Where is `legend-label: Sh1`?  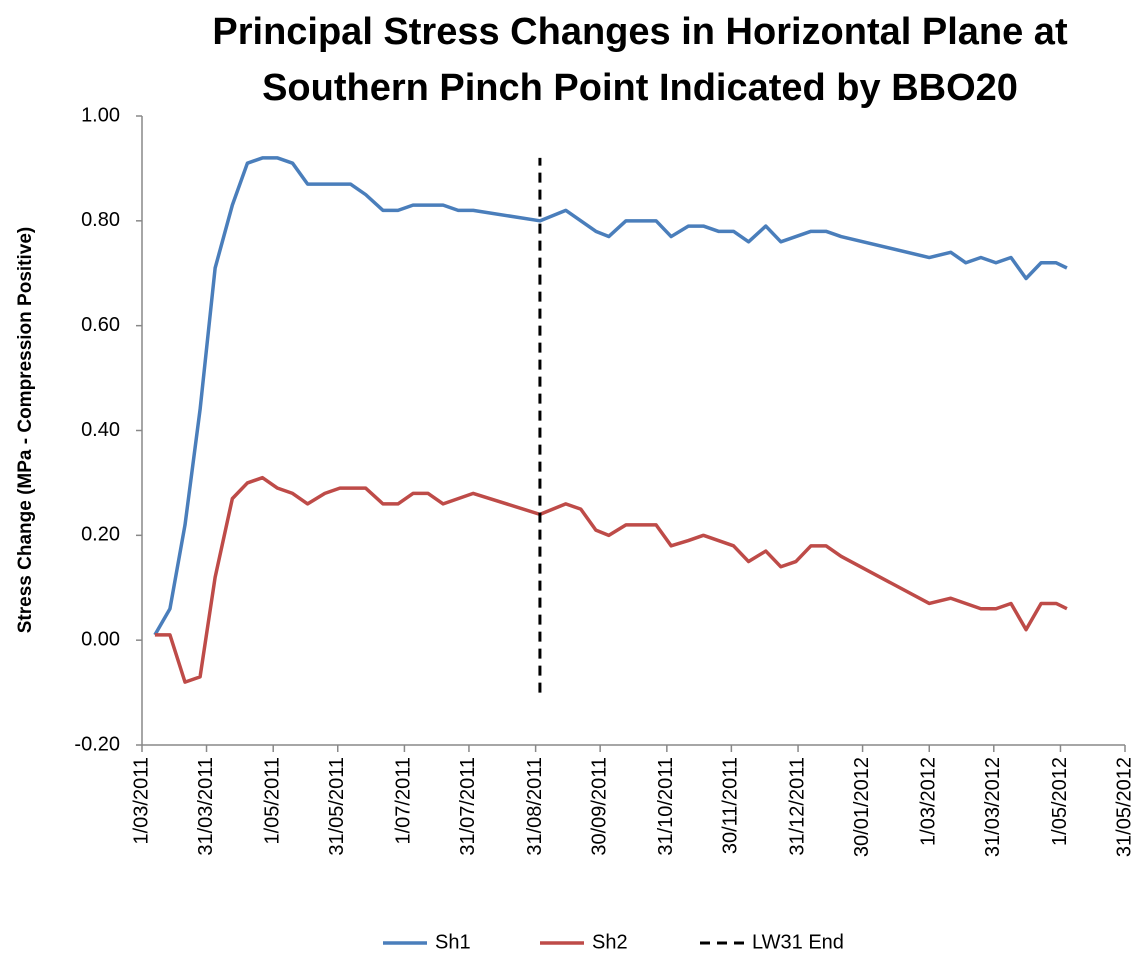
legend-label: Sh1 is located at coordinates (453, 942).